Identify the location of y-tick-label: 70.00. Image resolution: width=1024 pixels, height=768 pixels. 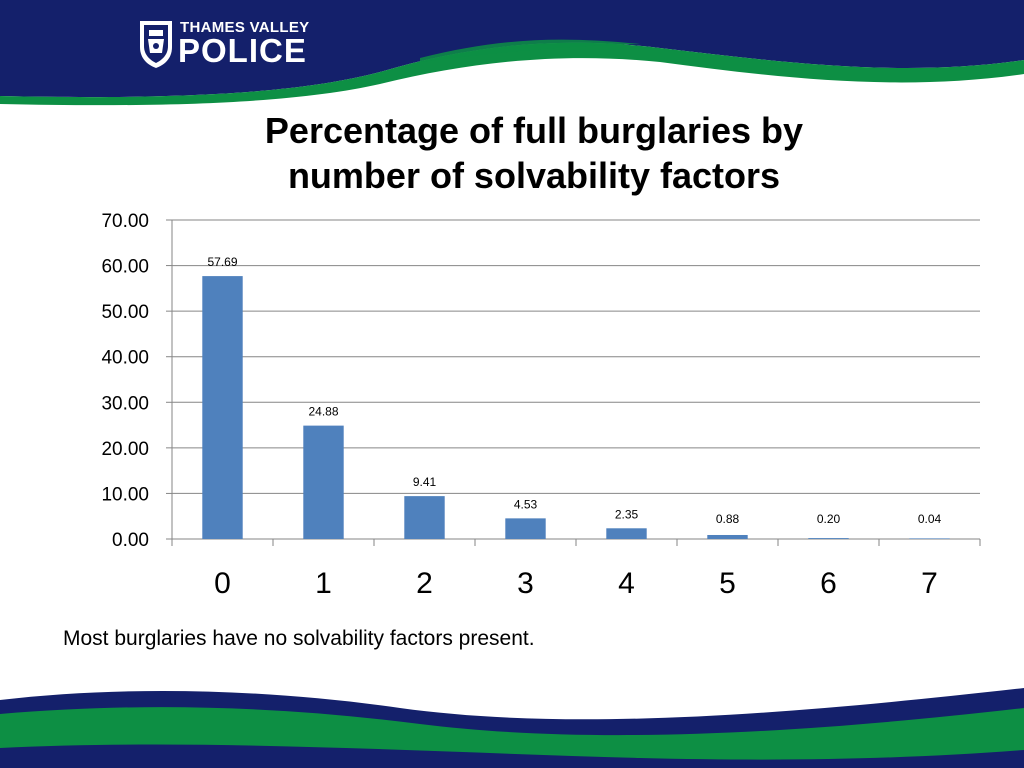
(125, 221).